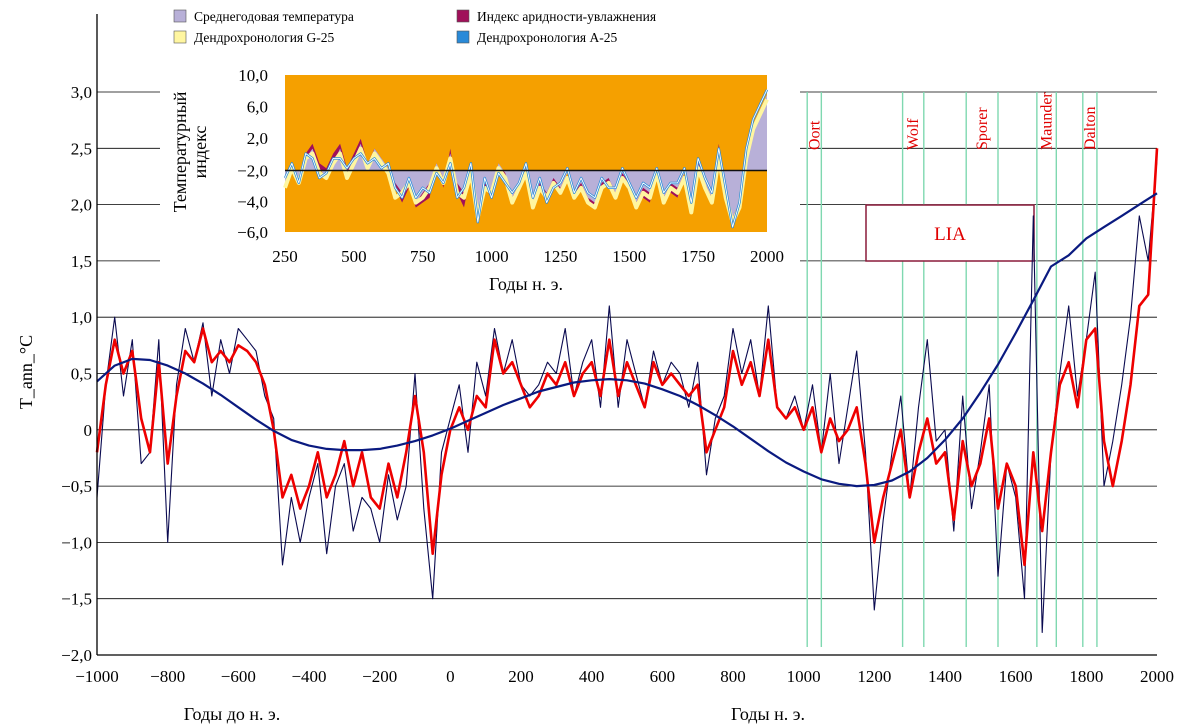  Describe the element at coordinates (547, 37) in the screenshot. I see `legend-label: Дендрохронология A-25` at that location.